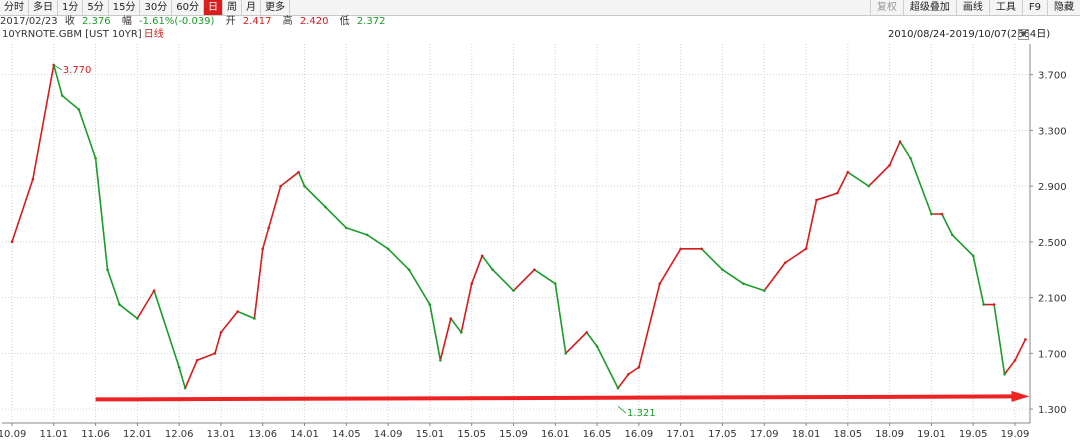 This screenshot has height=444, width=1080. I want to click on toolbar-button: 画线, so click(972, 7).